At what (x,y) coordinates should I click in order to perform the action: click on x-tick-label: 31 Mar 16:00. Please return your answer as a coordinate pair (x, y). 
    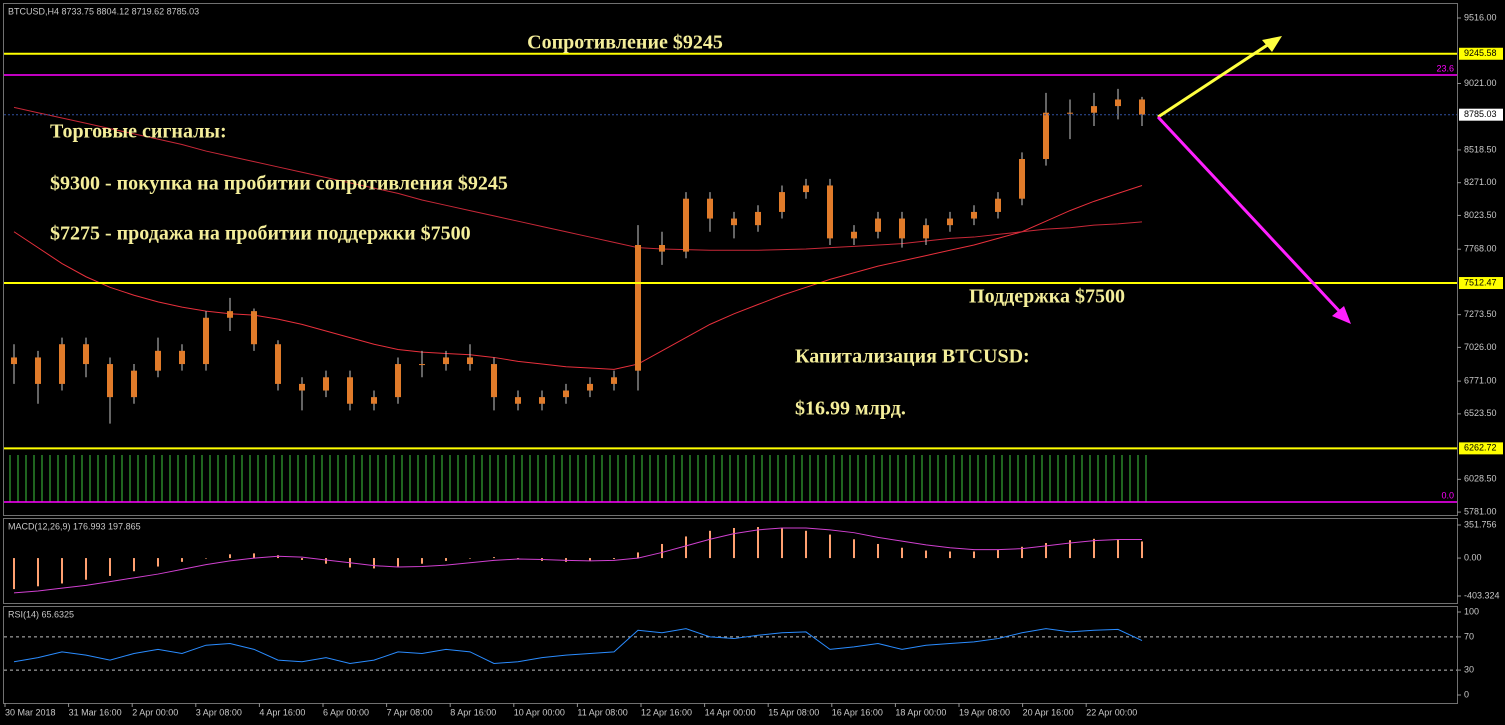
    Looking at the image, I should click on (95, 712).